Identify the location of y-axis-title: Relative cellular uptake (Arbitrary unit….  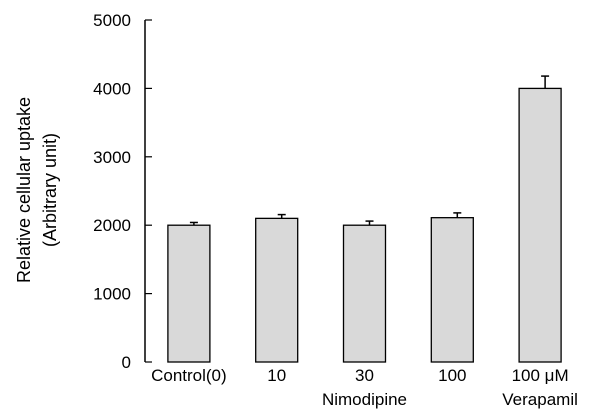
(37, 190).